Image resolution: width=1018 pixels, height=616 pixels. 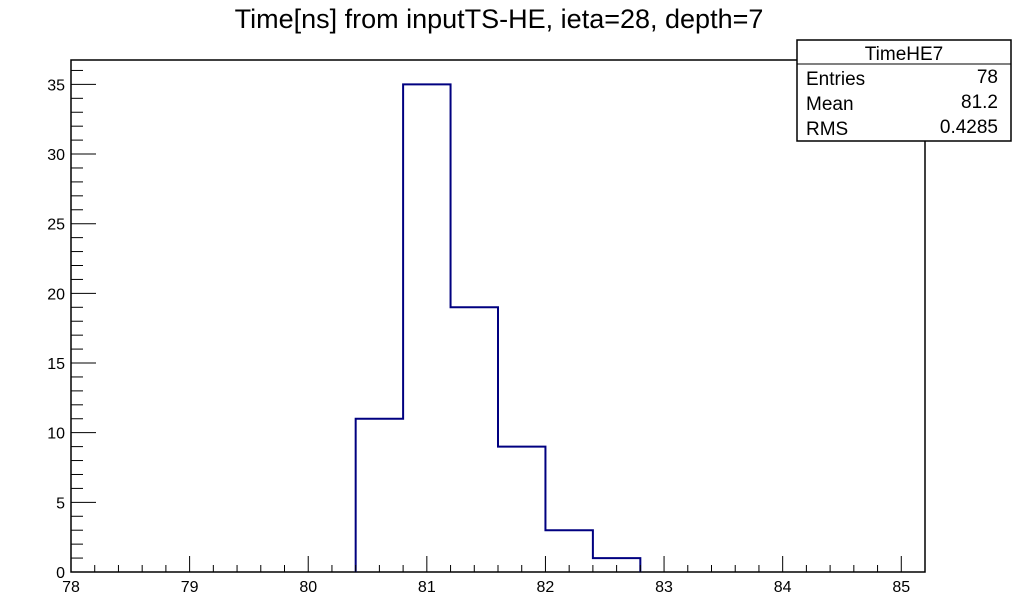 I want to click on y-tick-label: 25, so click(x=56, y=225).